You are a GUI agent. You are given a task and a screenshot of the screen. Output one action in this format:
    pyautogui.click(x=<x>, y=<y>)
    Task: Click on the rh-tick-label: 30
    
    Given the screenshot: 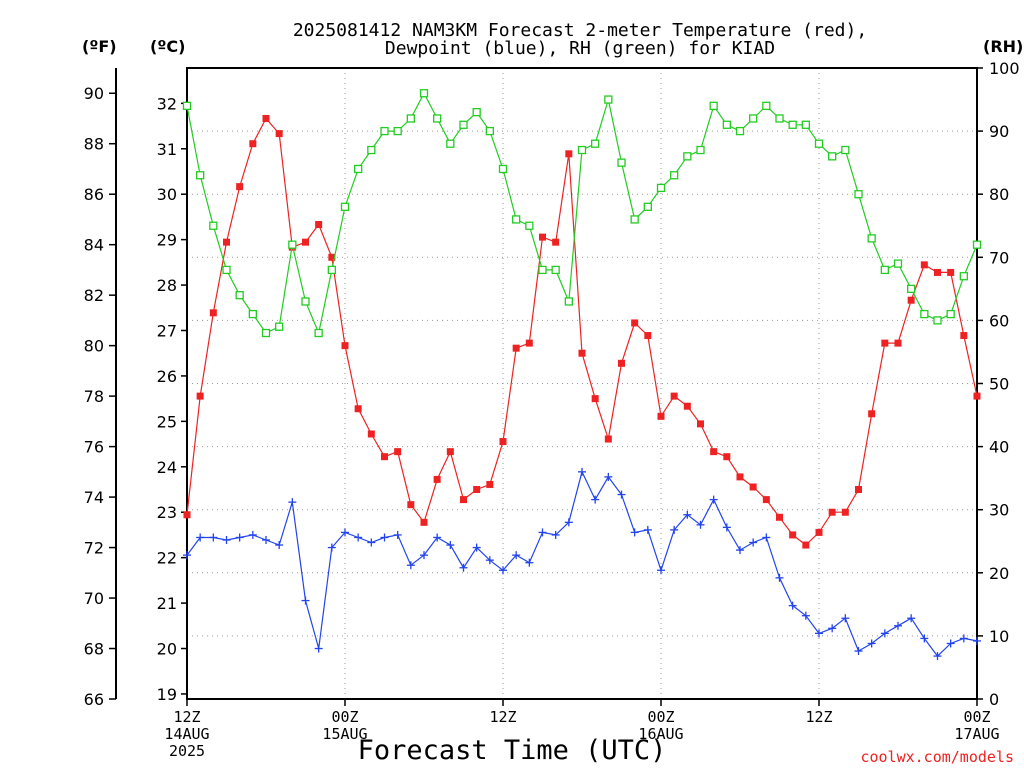 What is the action you would take?
    pyautogui.click(x=999, y=510)
    